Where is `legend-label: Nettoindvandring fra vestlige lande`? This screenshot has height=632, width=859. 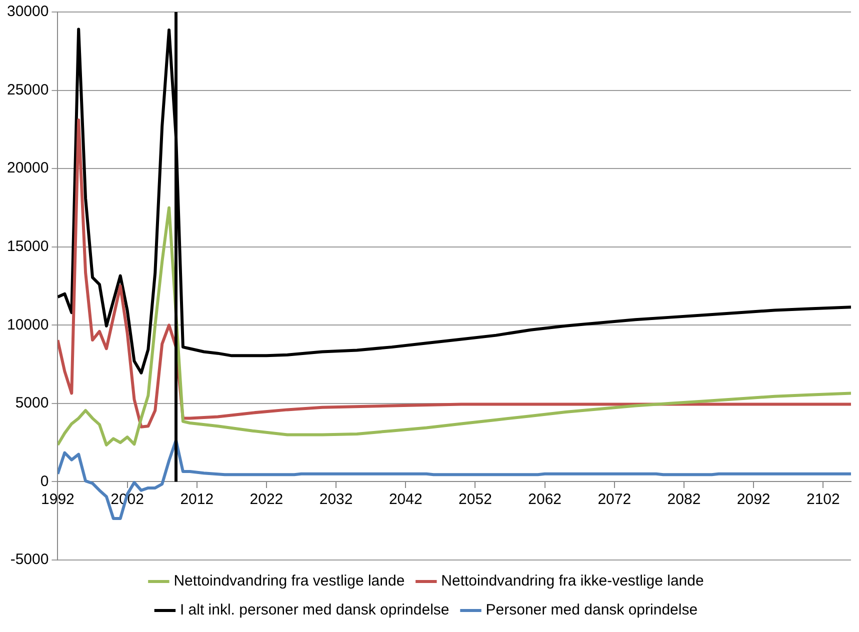 legend-label: Nettoindvandring fra vestlige lande is located at coordinates (289, 581).